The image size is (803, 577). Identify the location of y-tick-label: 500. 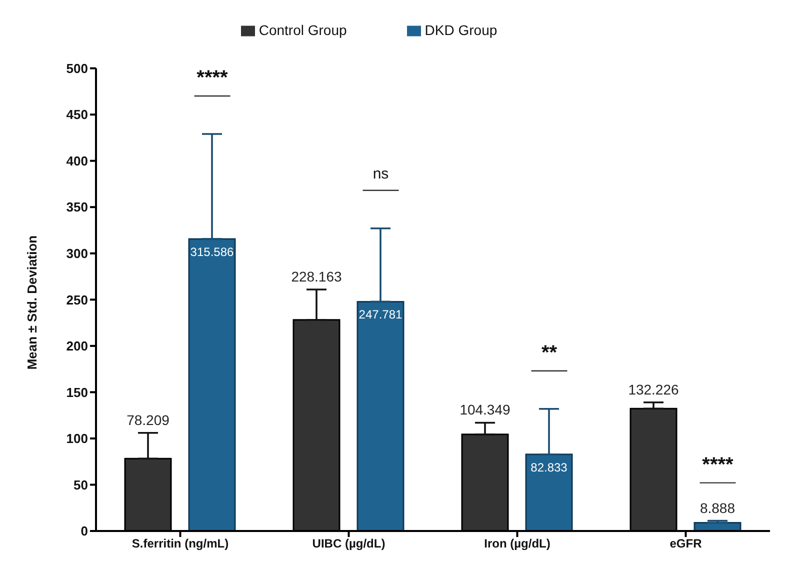
(77, 68).